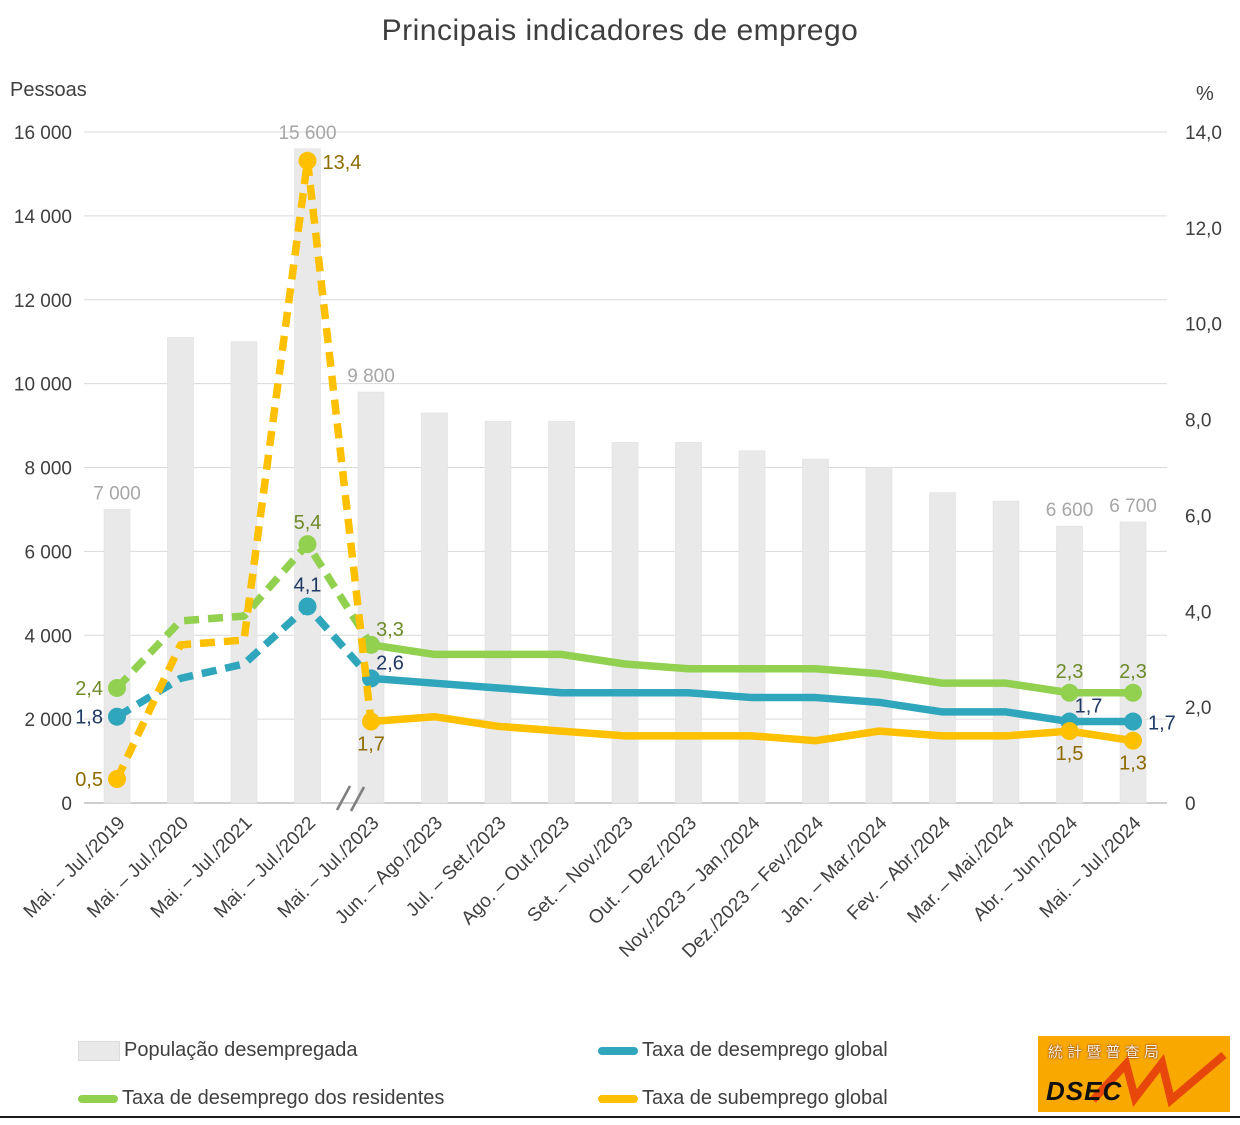  Describe the element at coordinates (618, 1050) in the screenshot. I see `teal-line-swatch` at that location.